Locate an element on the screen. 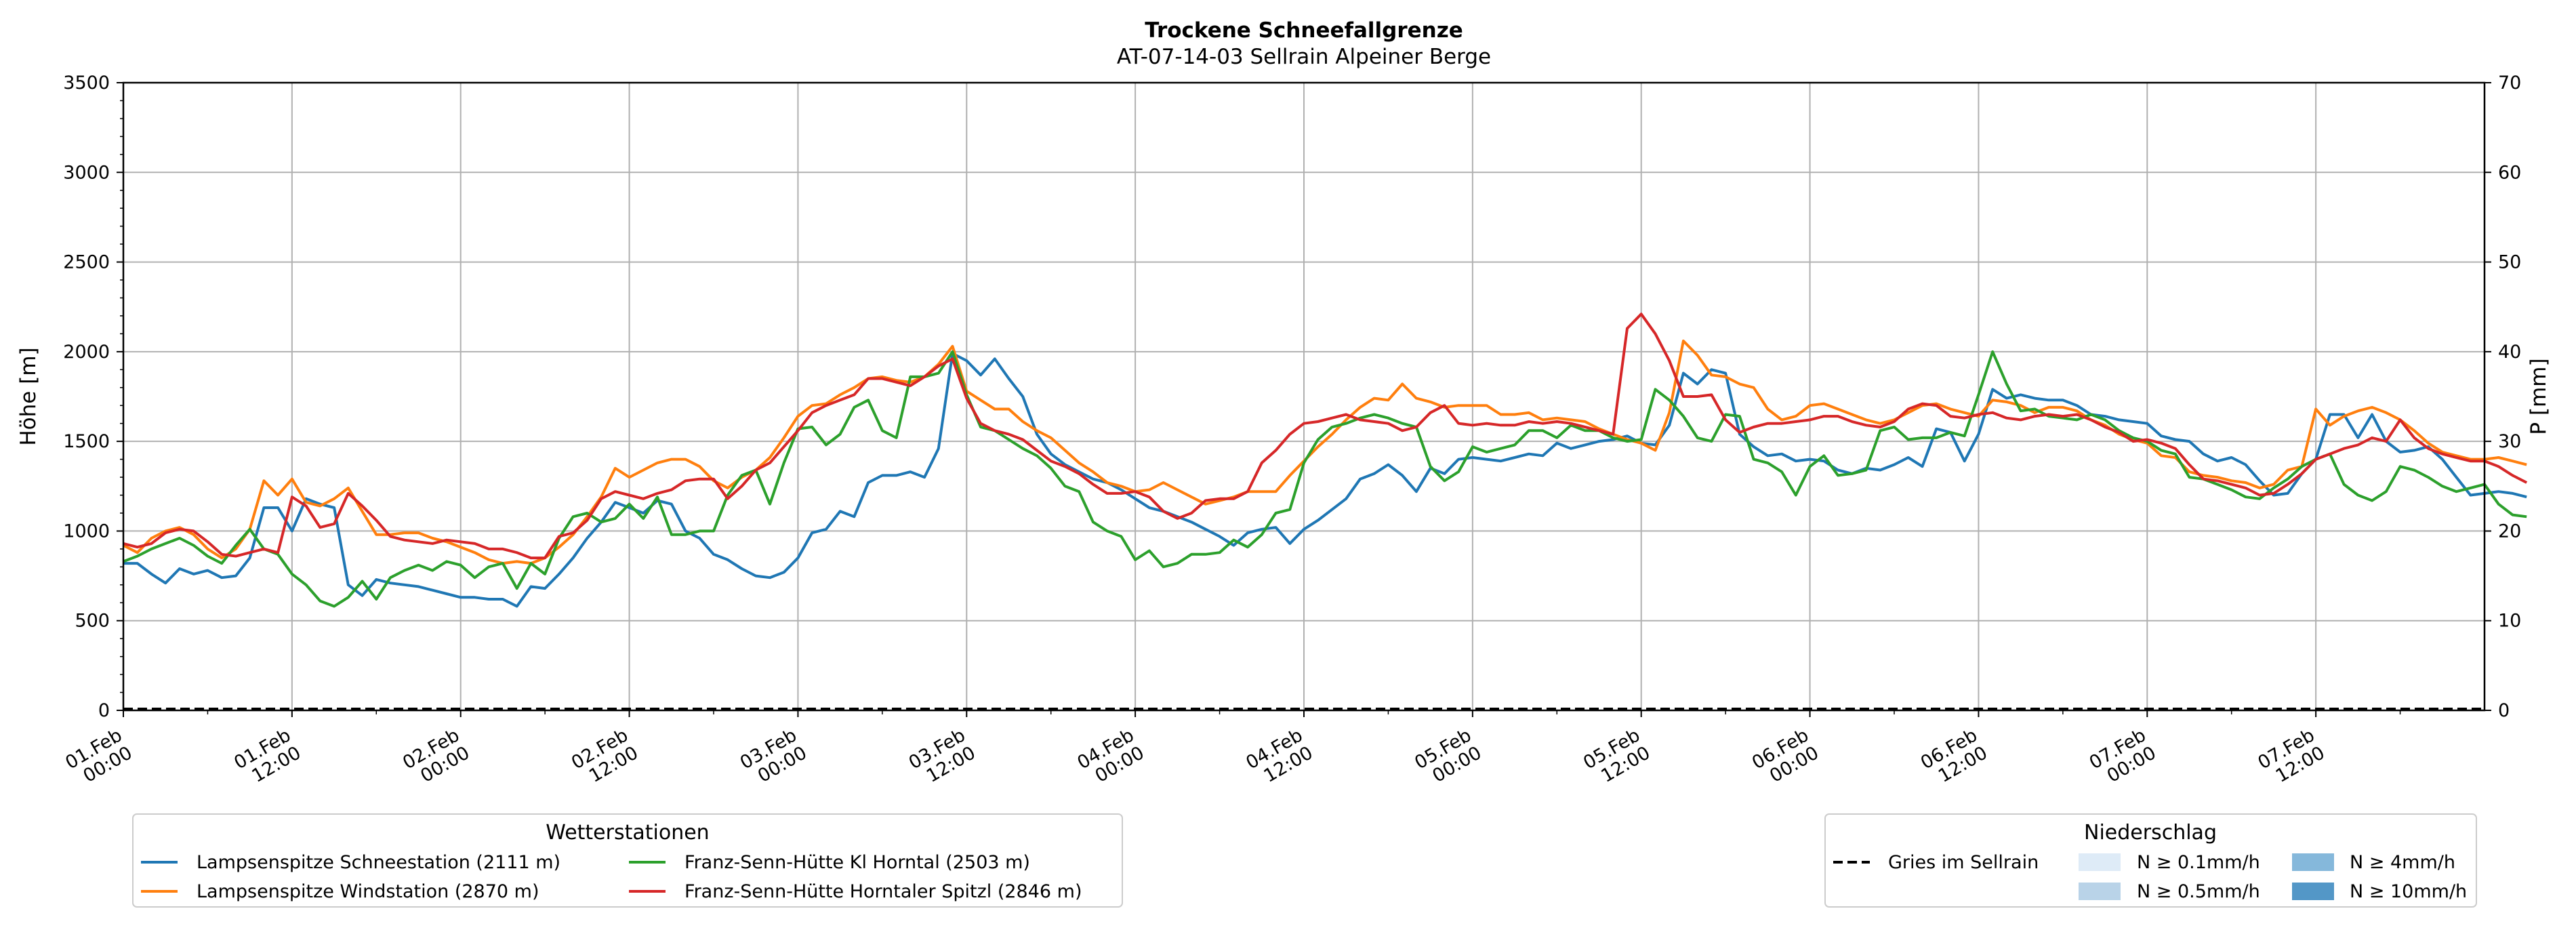  legend-label-precip-1: N ≥ 0.5mm/h is located at coordinates (2199, 891).